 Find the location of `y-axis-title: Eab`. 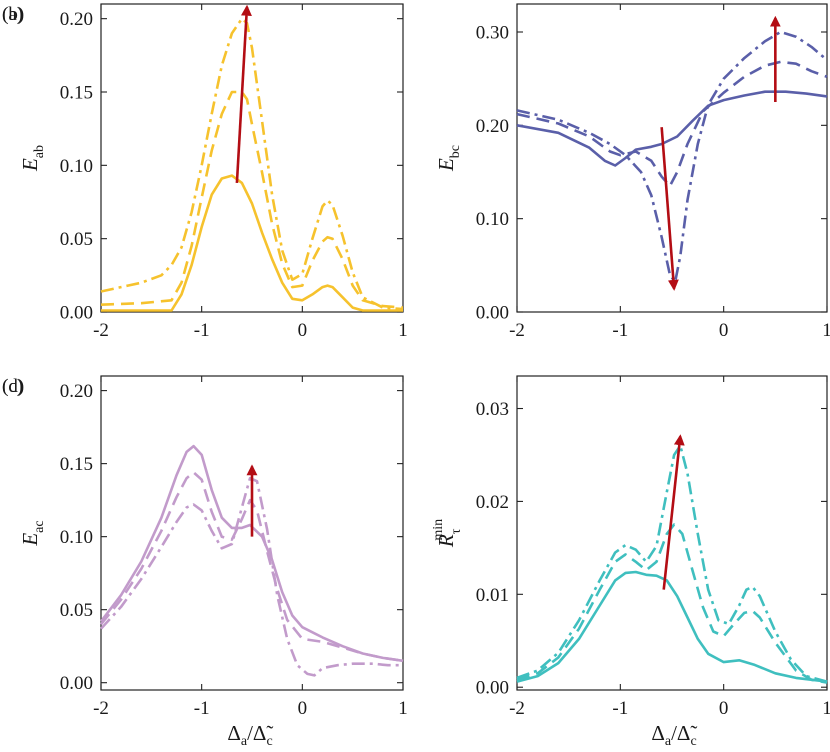

y-axis-title: Eab is located at coordinates (32, 158).